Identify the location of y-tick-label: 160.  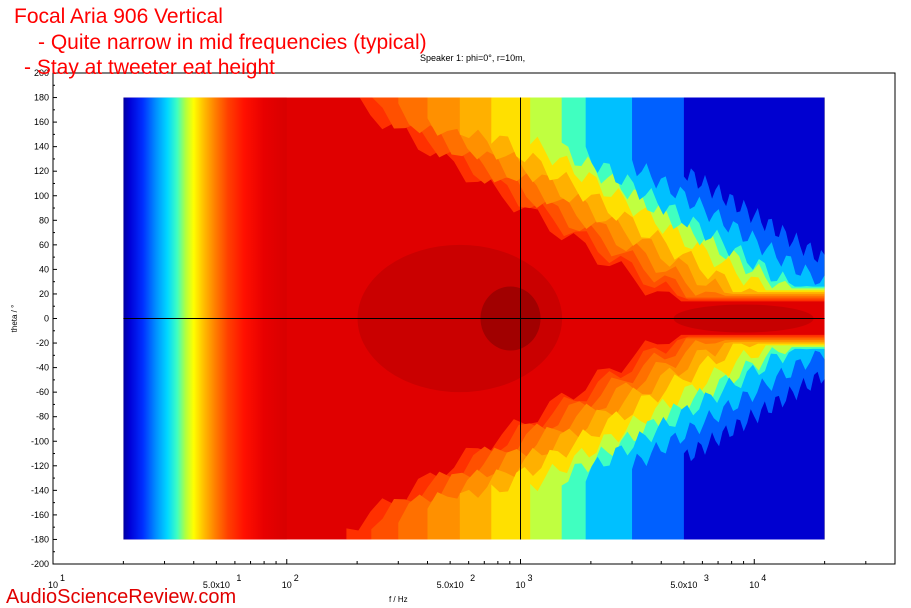
(41, 122).